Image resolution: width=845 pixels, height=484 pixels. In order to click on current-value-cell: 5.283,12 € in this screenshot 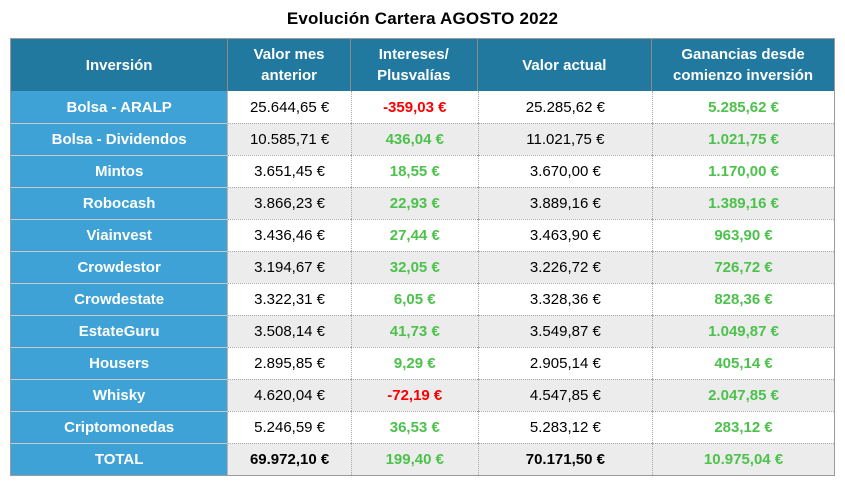, I will do `click(565, 427)`.